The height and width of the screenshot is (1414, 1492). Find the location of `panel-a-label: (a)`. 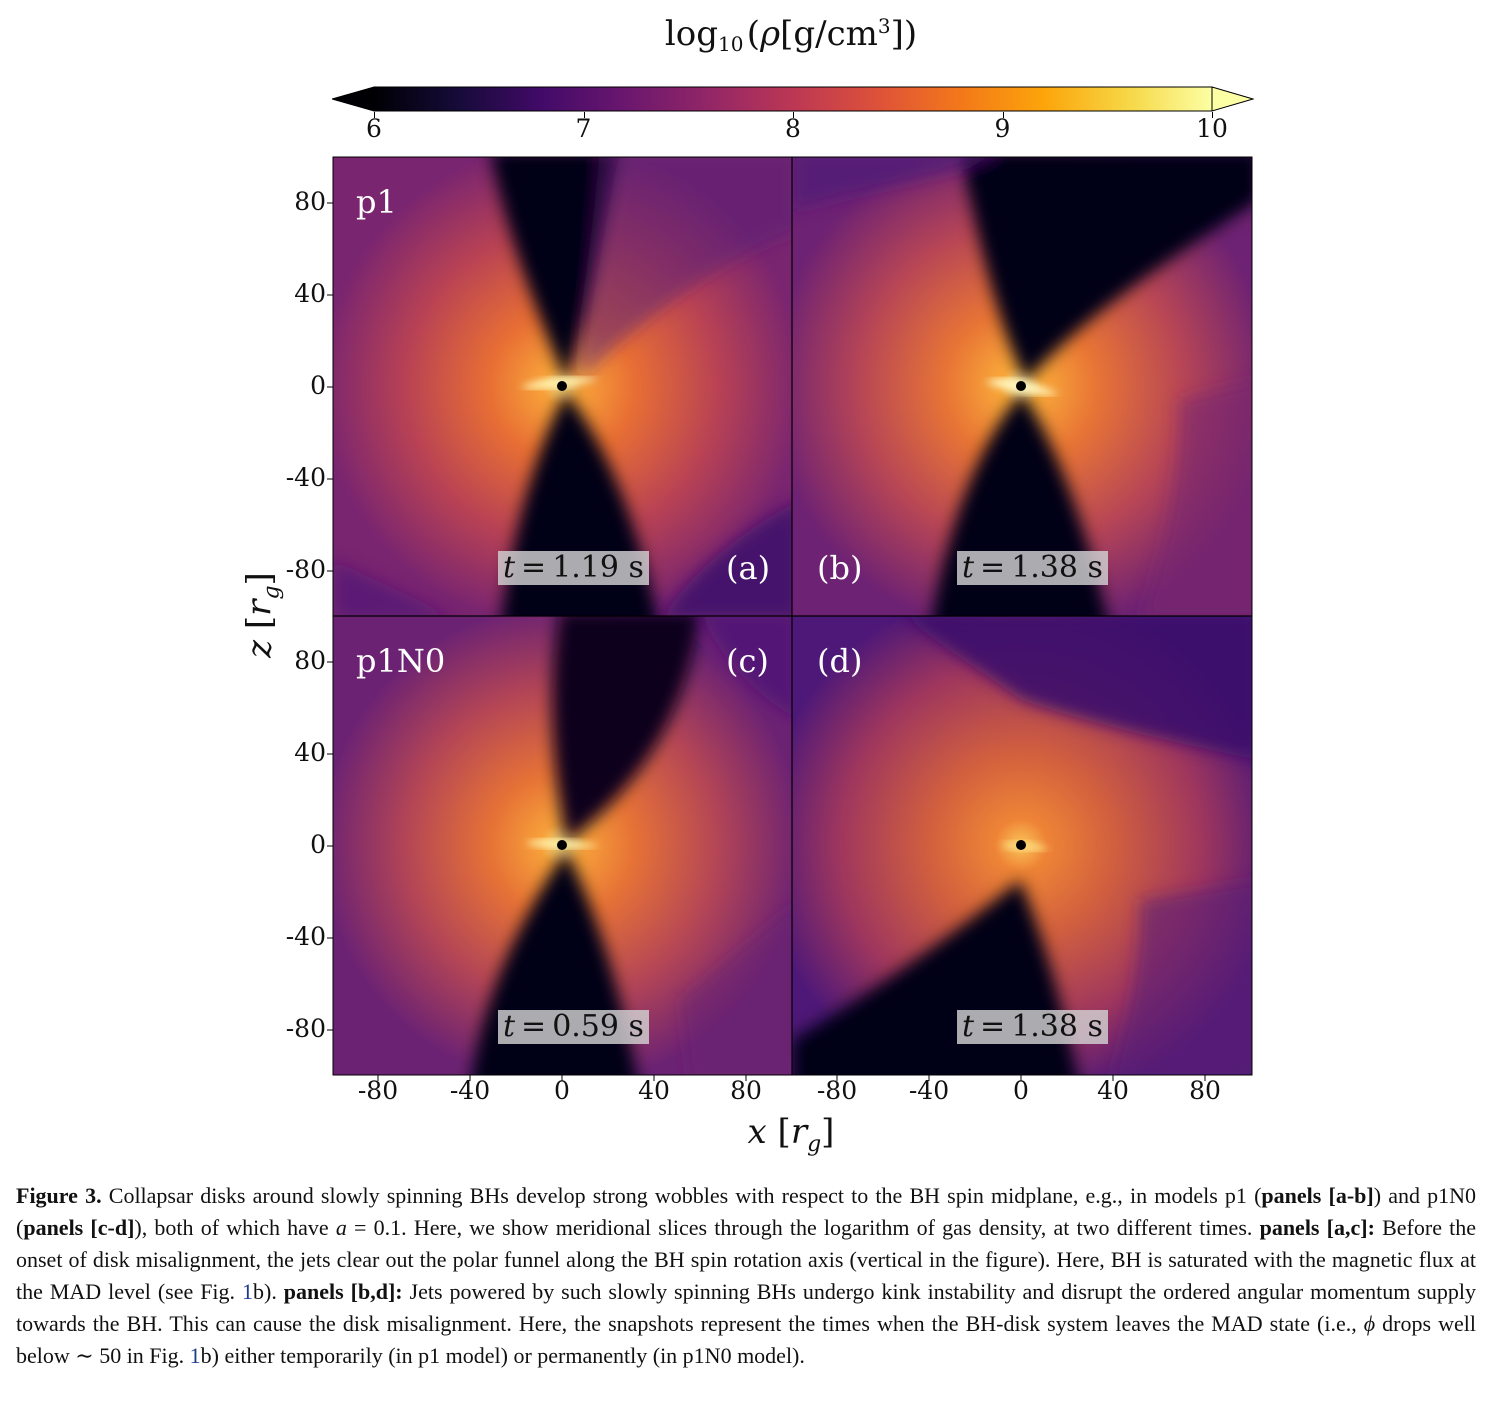

panel-a-label: (a) is located at coordinates (748, 568).